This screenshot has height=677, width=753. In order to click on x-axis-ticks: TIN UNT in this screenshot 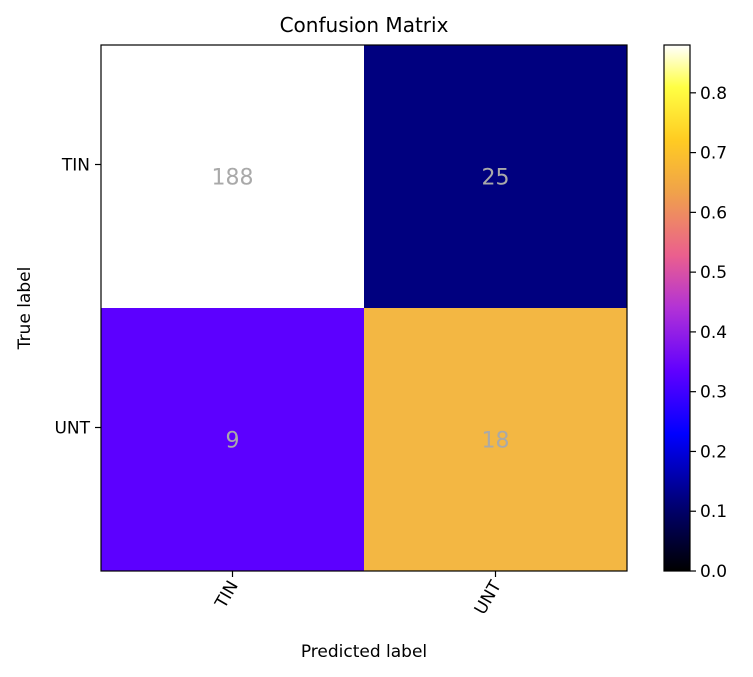, I will do `click(358, 594)`.